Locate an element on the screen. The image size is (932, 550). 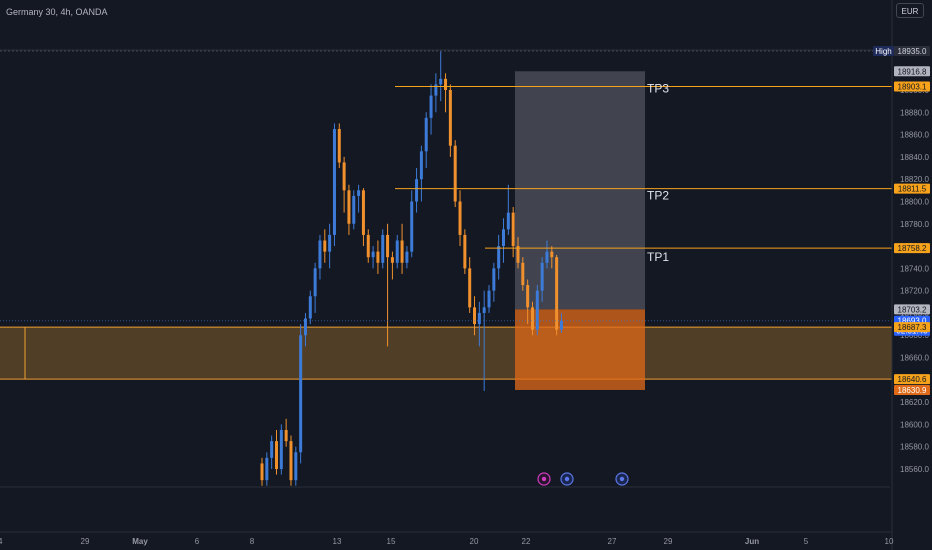
time-tick-label: 13 is located at coordinates (337, 541).